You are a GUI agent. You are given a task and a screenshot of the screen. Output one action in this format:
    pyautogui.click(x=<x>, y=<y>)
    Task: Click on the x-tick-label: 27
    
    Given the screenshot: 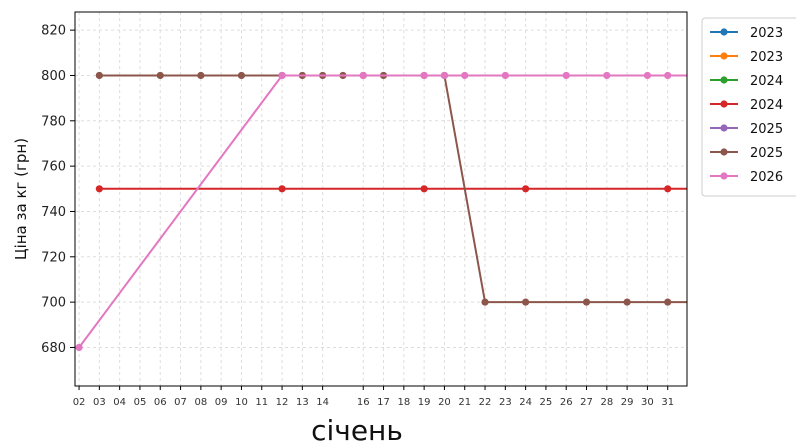 What is the action you would take?
    pyautogui.click(x=586, y=402)
    